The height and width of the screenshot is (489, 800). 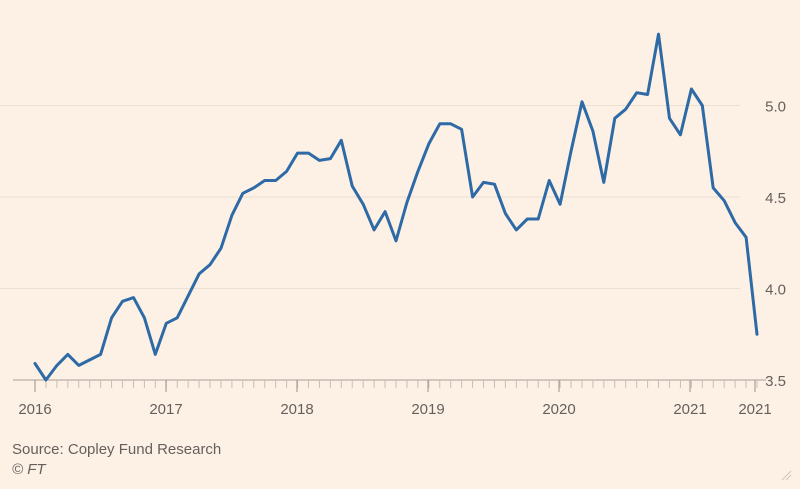 What do you see at coordinates (29, 469) in the screenshot?
I see `copyright-note: © FT` at bounding box center [29, 469].